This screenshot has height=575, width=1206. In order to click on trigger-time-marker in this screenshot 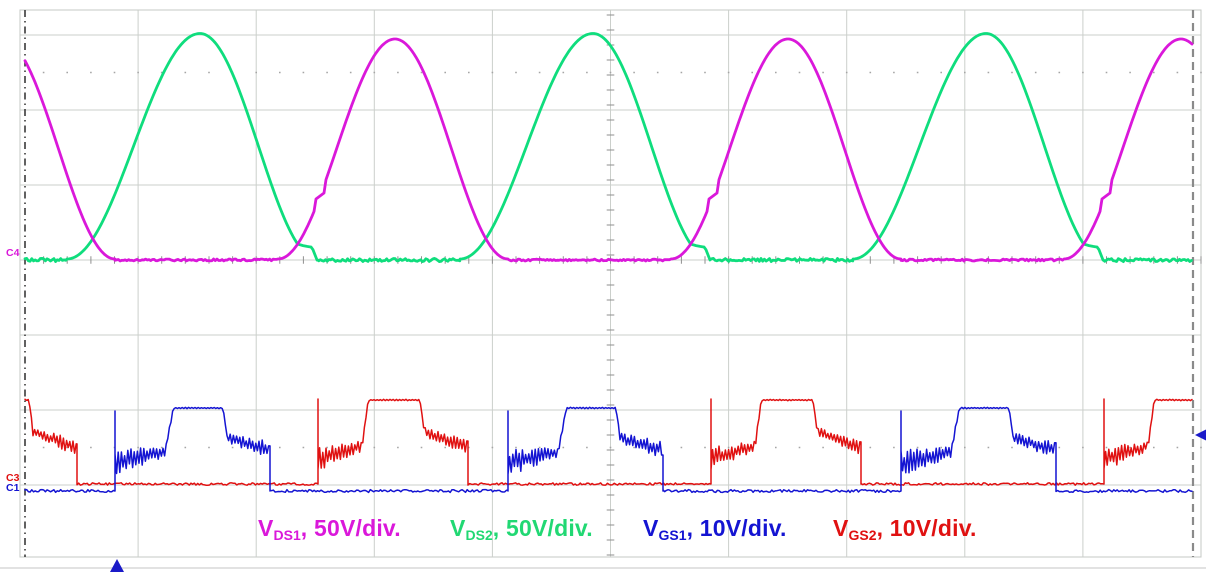, I will do `click(117, 565)`.